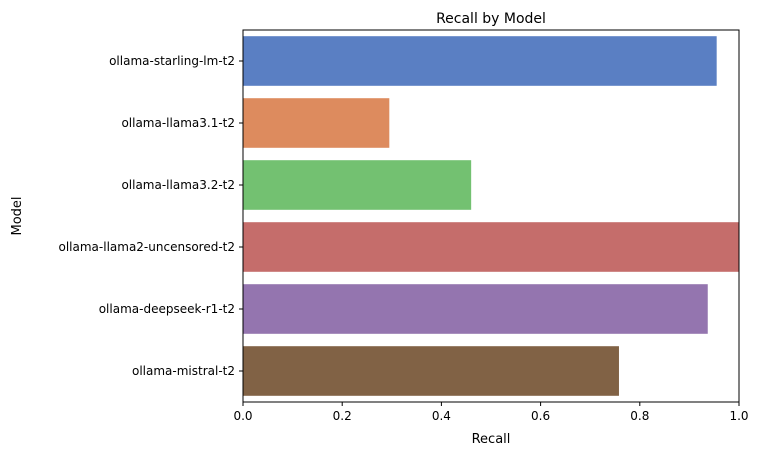  What do you see at coordinates (316, 123) in the screenshot?
I see `bar-ollama-llama3.1-t2` at bounding box center [316, 123].